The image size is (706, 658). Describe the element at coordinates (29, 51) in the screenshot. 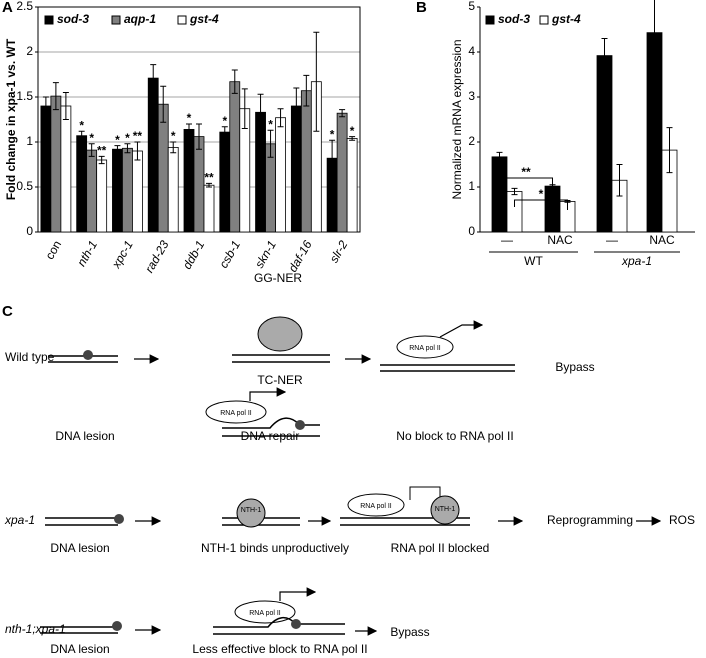

I see `y-tick-label: 2` at that location.